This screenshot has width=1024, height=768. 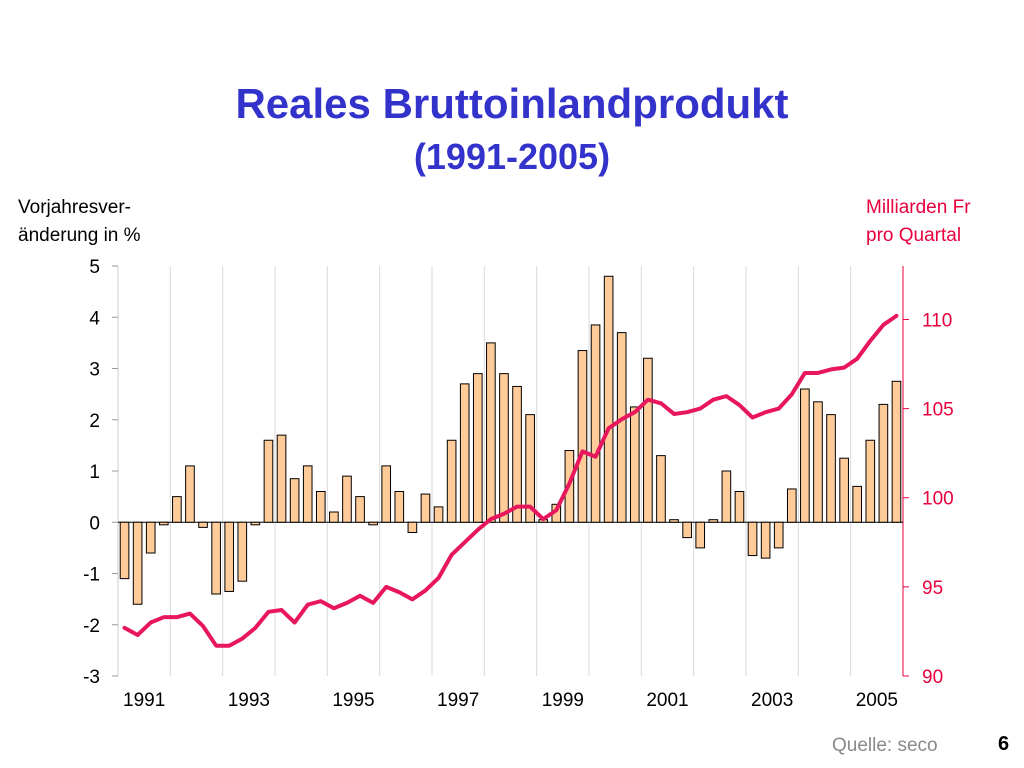 I want to click on left-axis-title-line: änderung in %, so click(x=79, y=235).